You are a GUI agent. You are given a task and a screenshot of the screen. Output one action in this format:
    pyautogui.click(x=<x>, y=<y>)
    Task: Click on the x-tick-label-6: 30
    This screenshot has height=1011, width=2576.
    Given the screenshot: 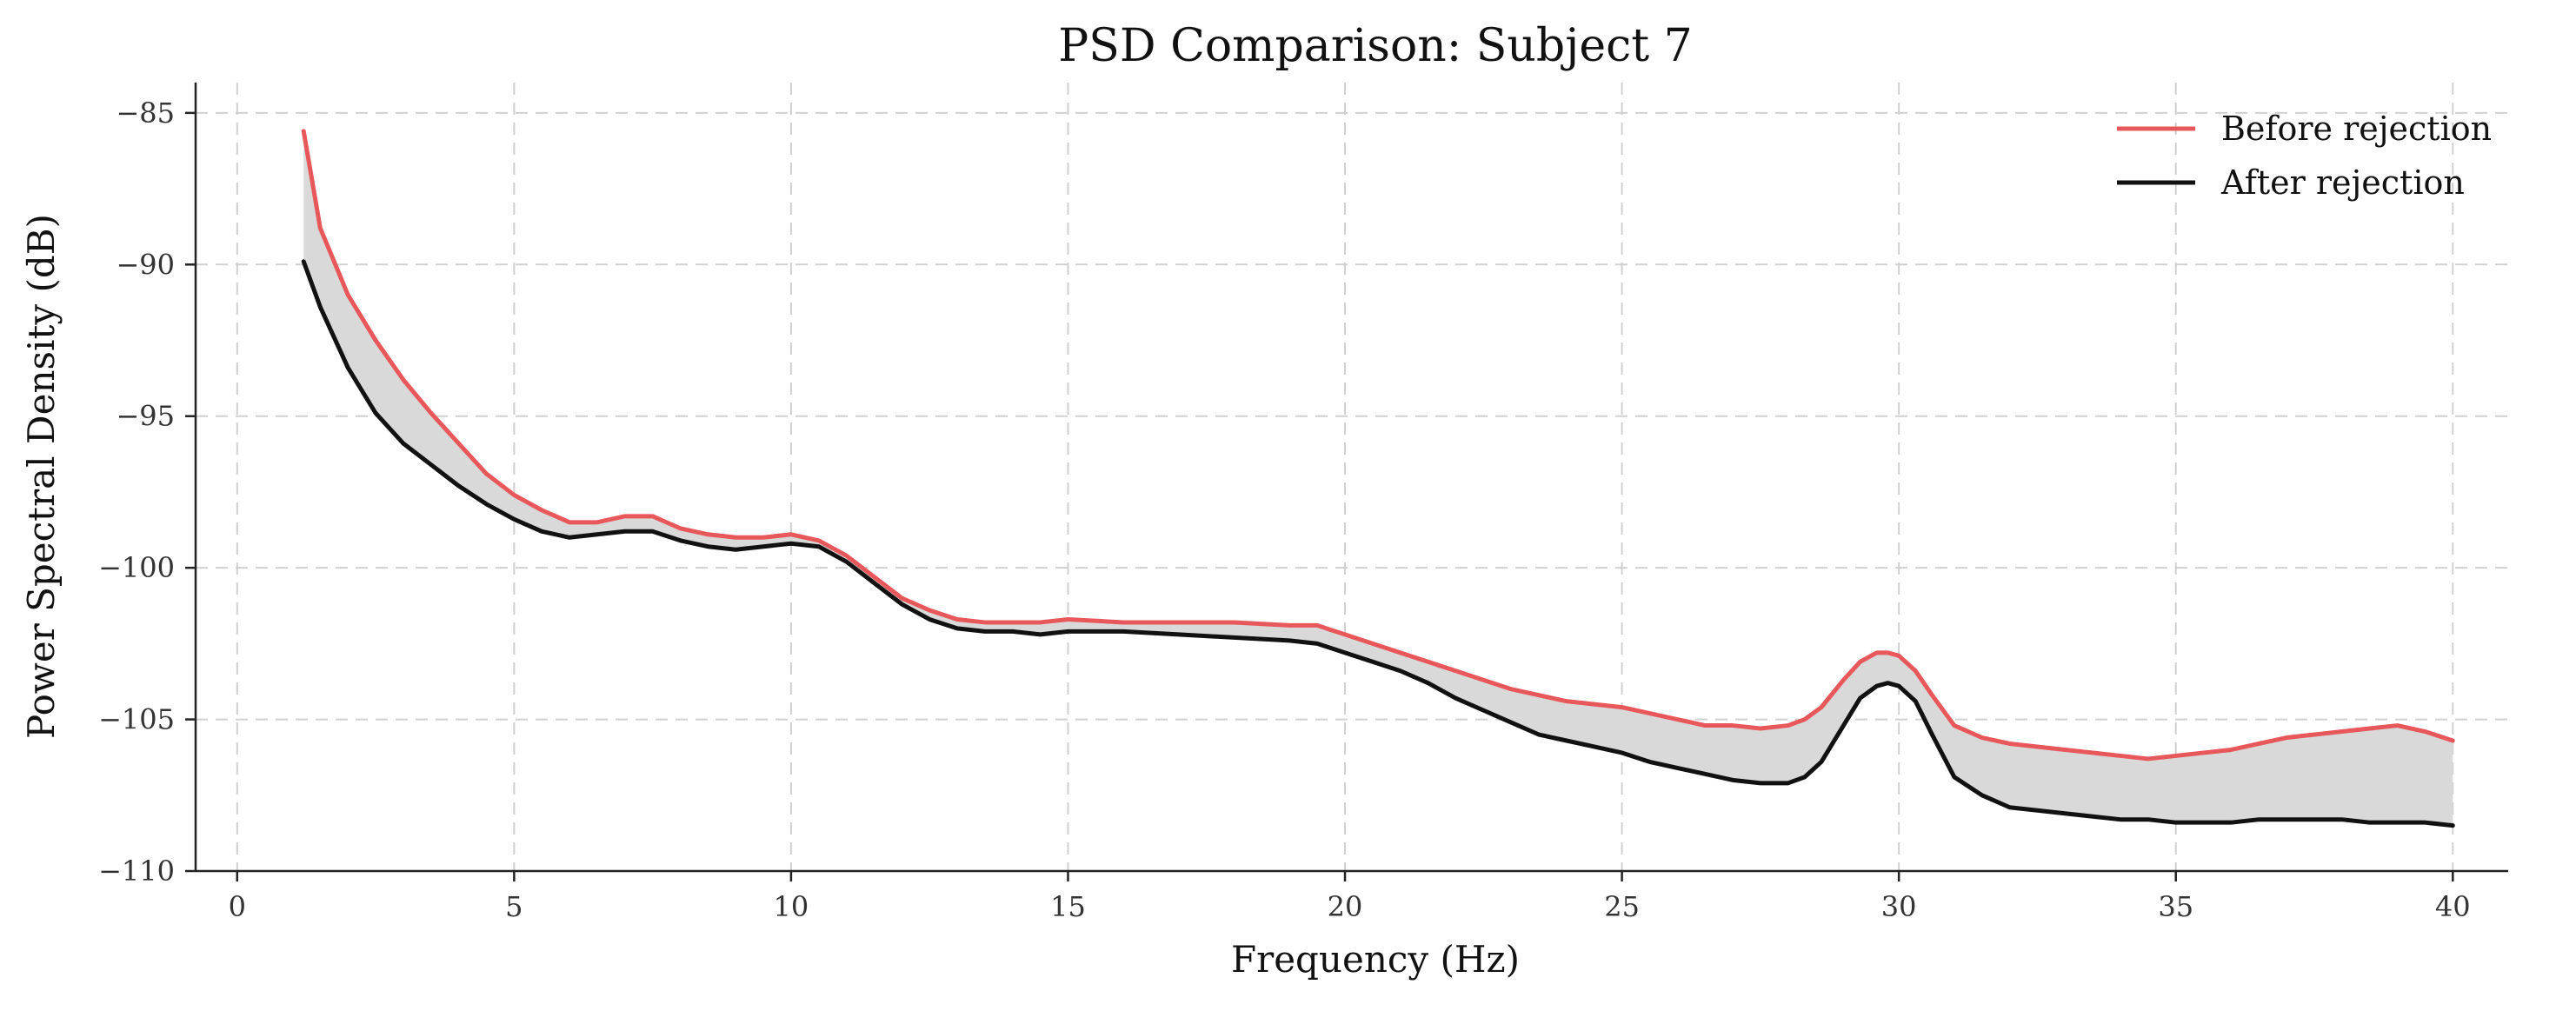 What is the action you would take?
    pyautogui.click(x=1899, y=906)
    